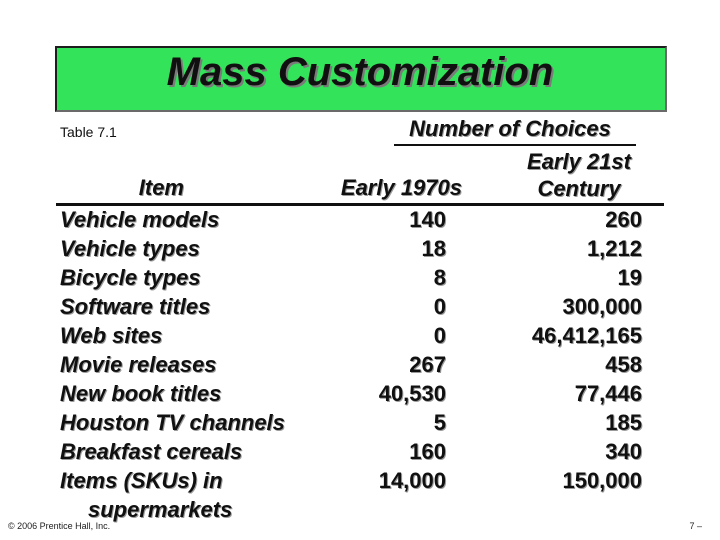  I want to click on item-cell: Houston TV channels, so click(172, 422).